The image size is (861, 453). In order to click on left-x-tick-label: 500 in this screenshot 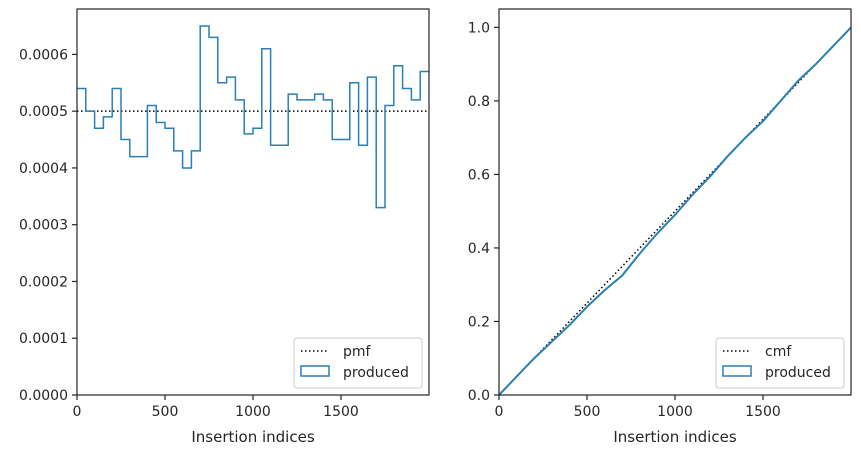, I will do `click(165, 412)`.